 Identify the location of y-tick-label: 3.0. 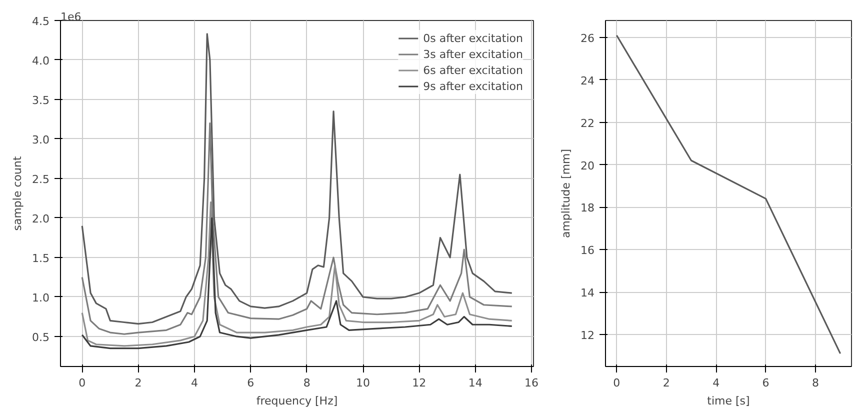
(41, 139).